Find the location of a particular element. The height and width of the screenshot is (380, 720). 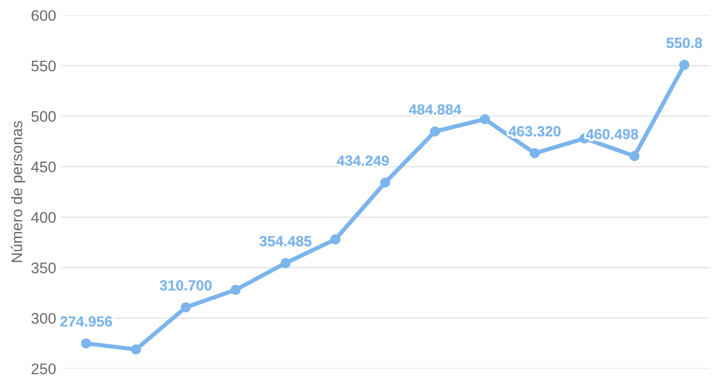

y-axis-title: Número de personas is located at coordinates (18, 191).